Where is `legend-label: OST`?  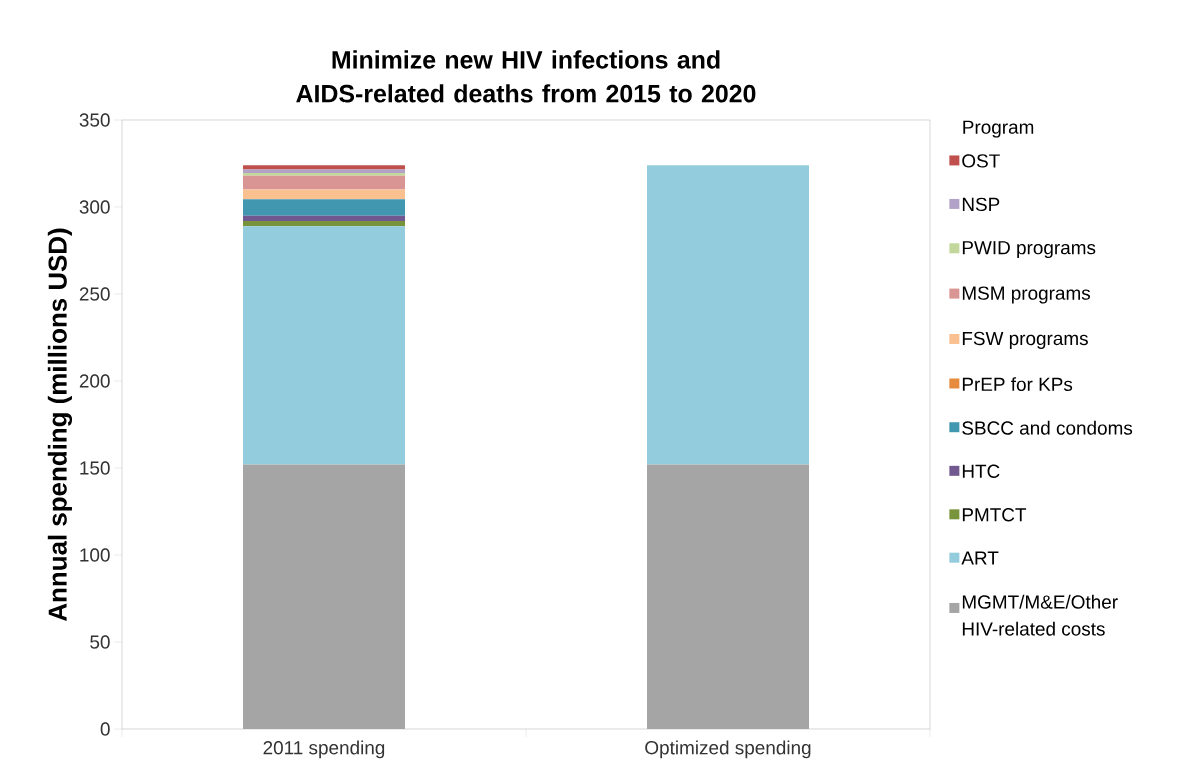
legend-label: OST is located at coordinates (981, 161).